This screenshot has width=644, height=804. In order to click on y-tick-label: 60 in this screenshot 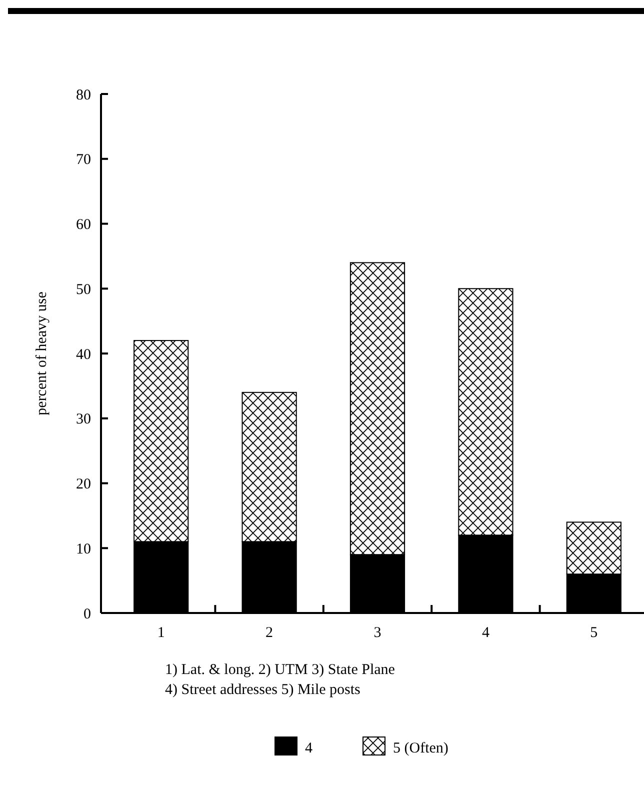, I will do `click(83, 225)`.